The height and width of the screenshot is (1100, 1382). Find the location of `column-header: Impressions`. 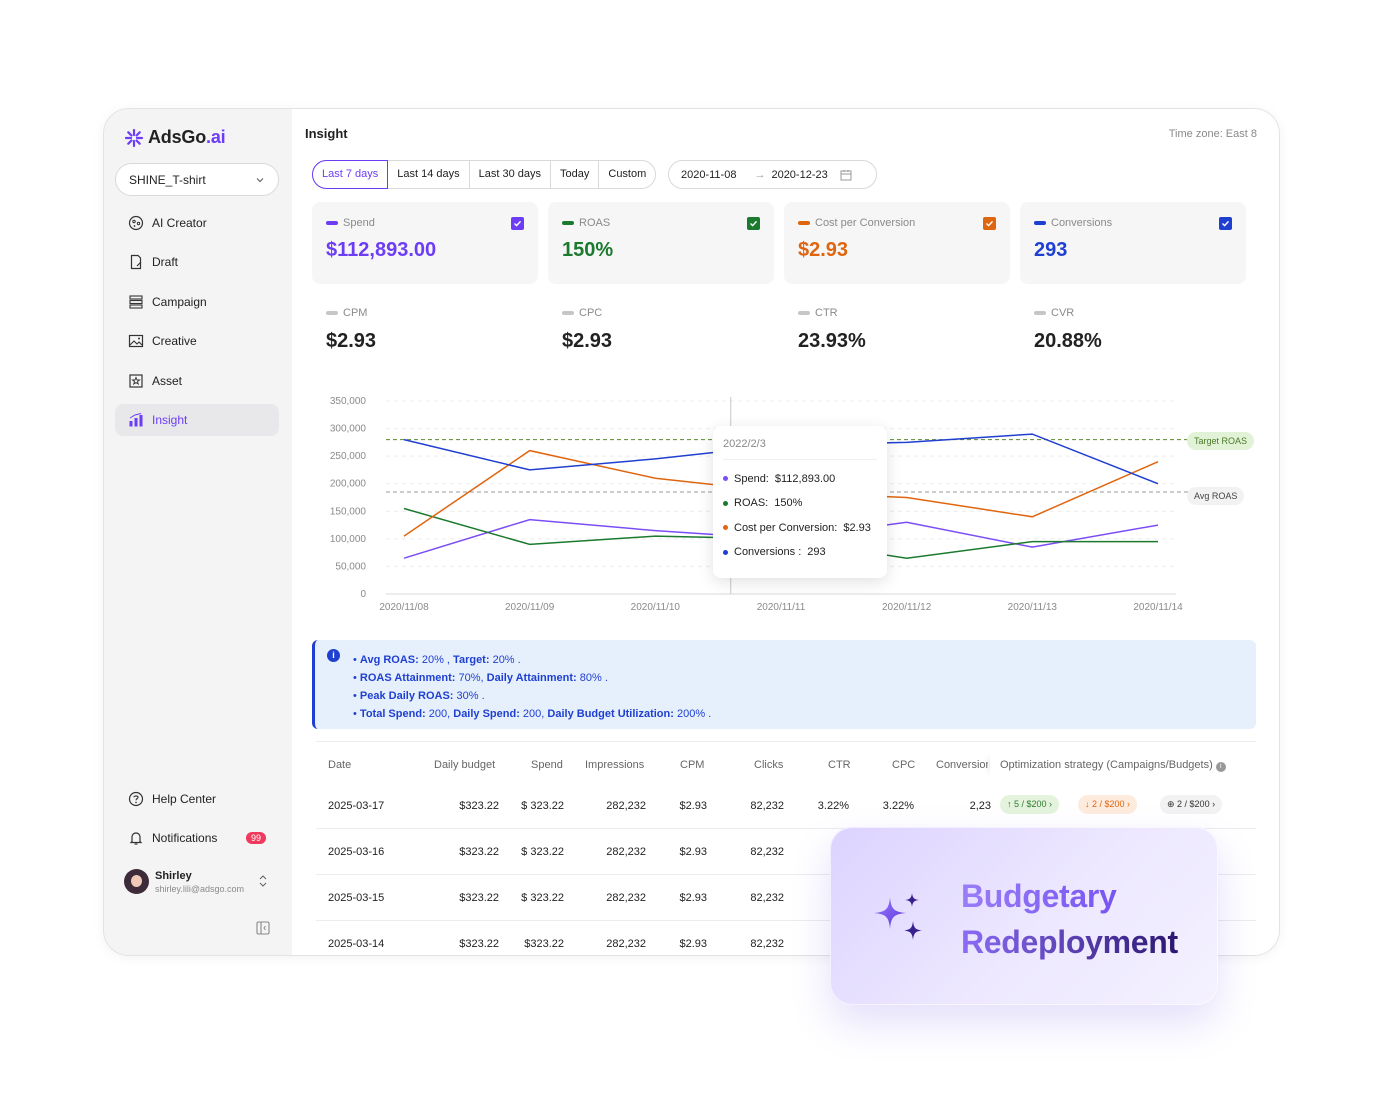

column-header: Impressions is located at coordinates (615, 765).